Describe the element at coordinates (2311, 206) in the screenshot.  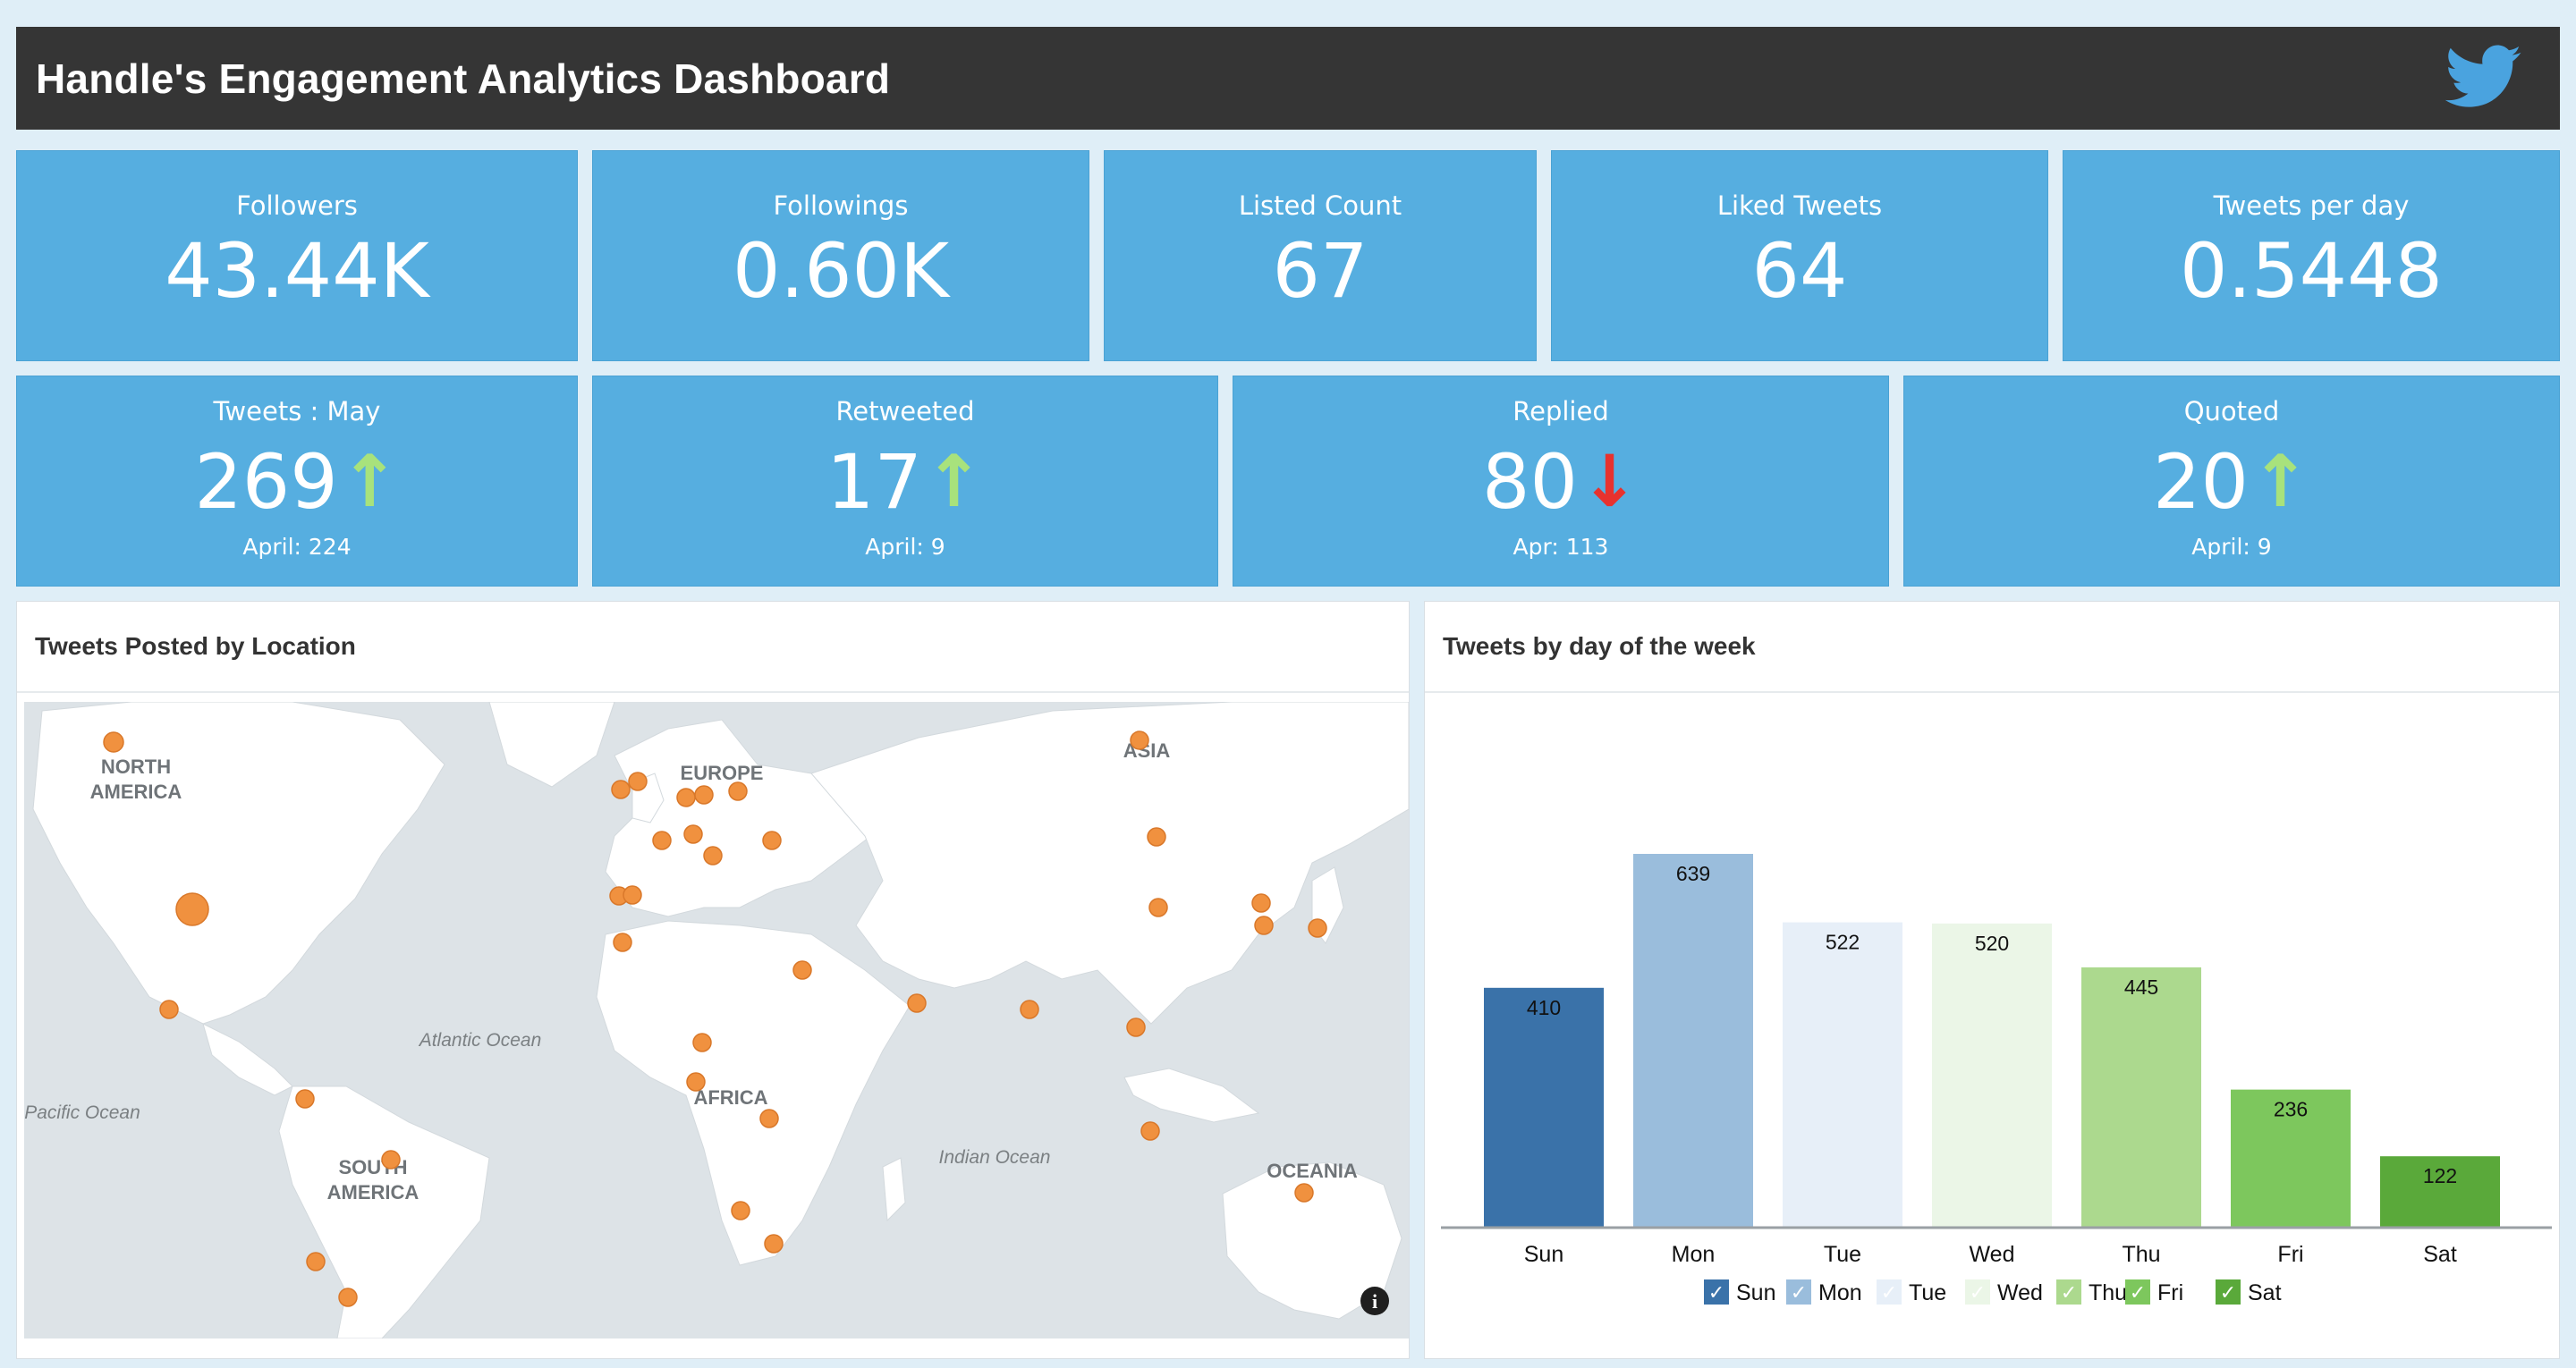
I see `kpi-label: Tweets per day` at that location.